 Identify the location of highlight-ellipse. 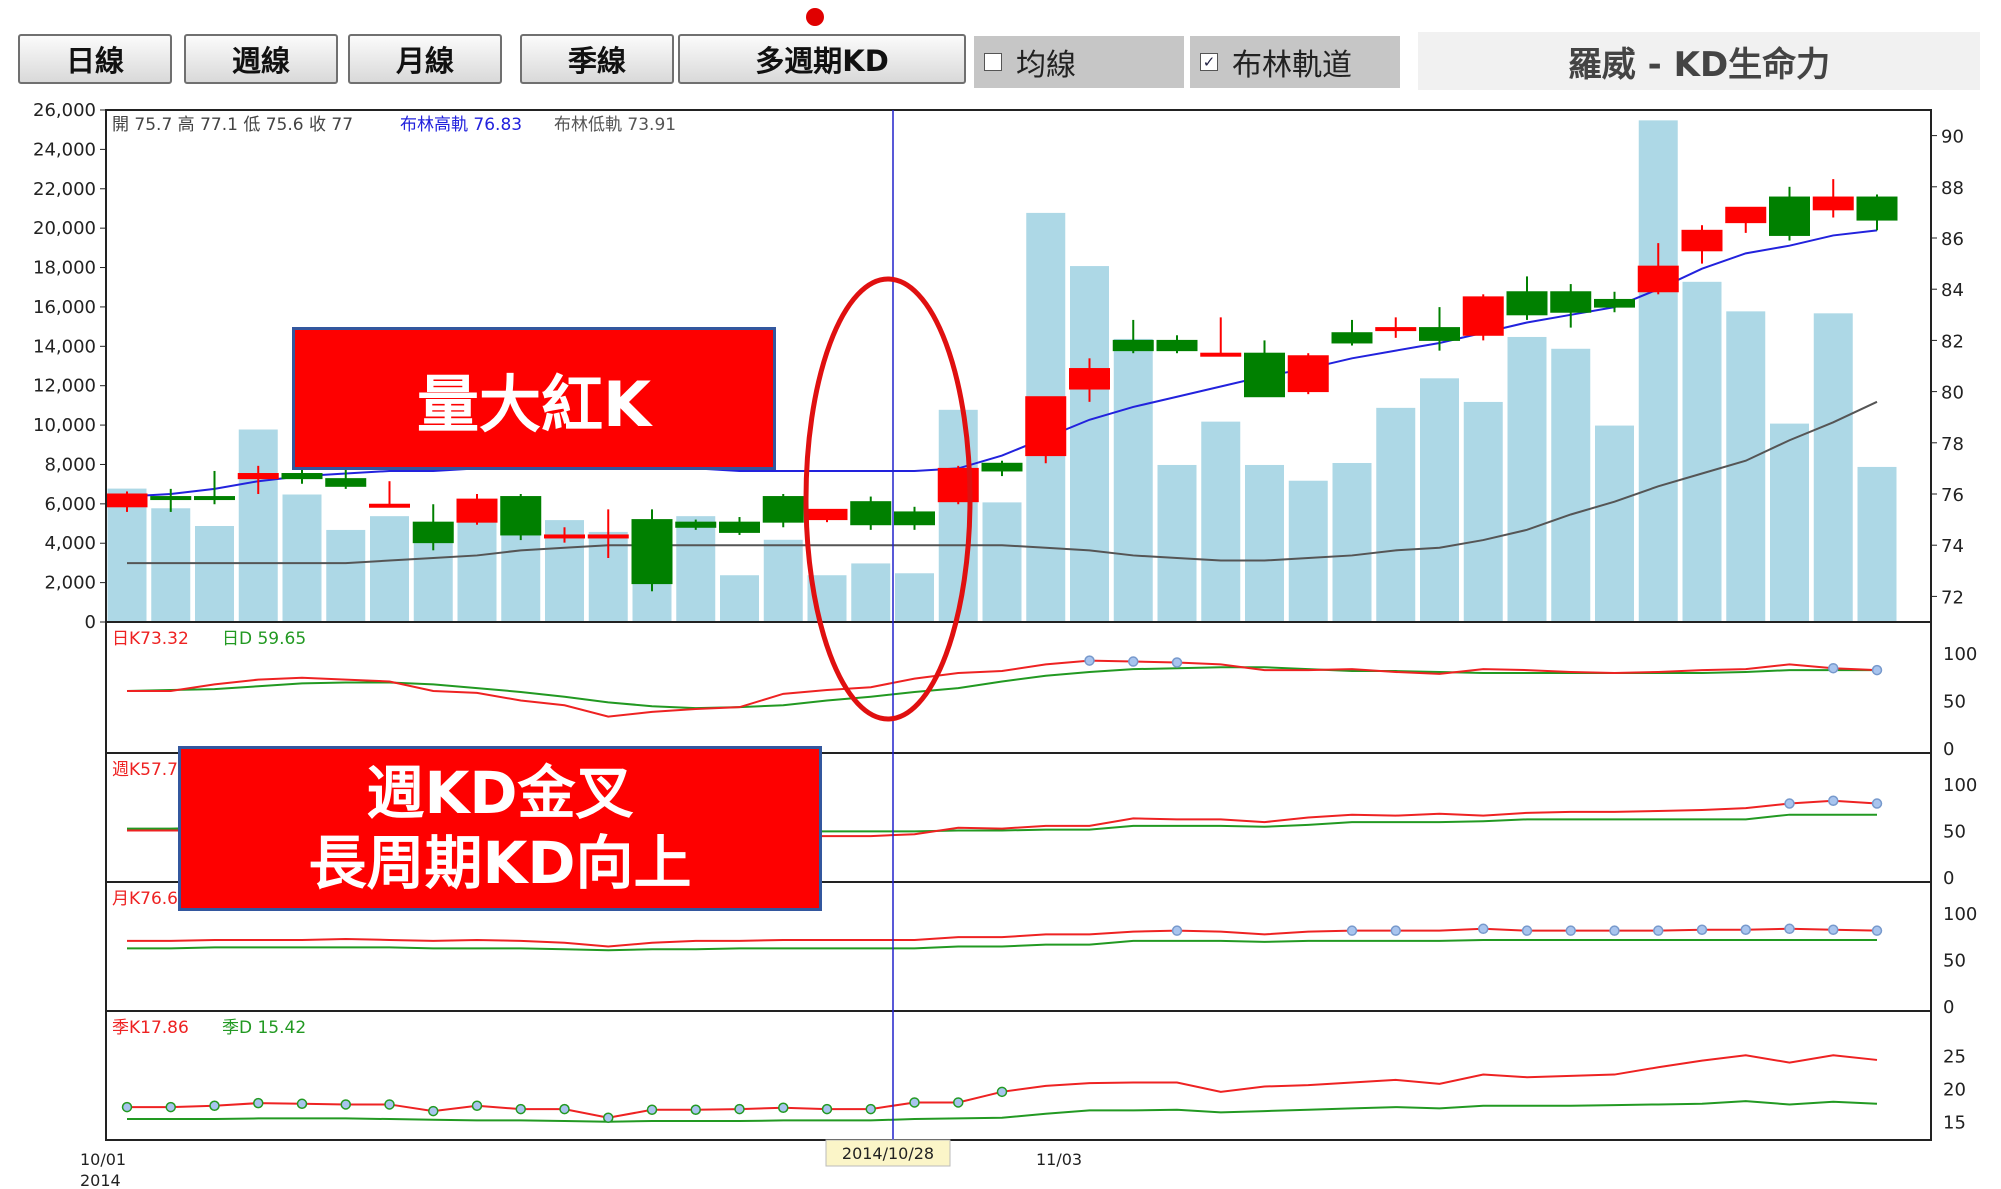
(888, 499).